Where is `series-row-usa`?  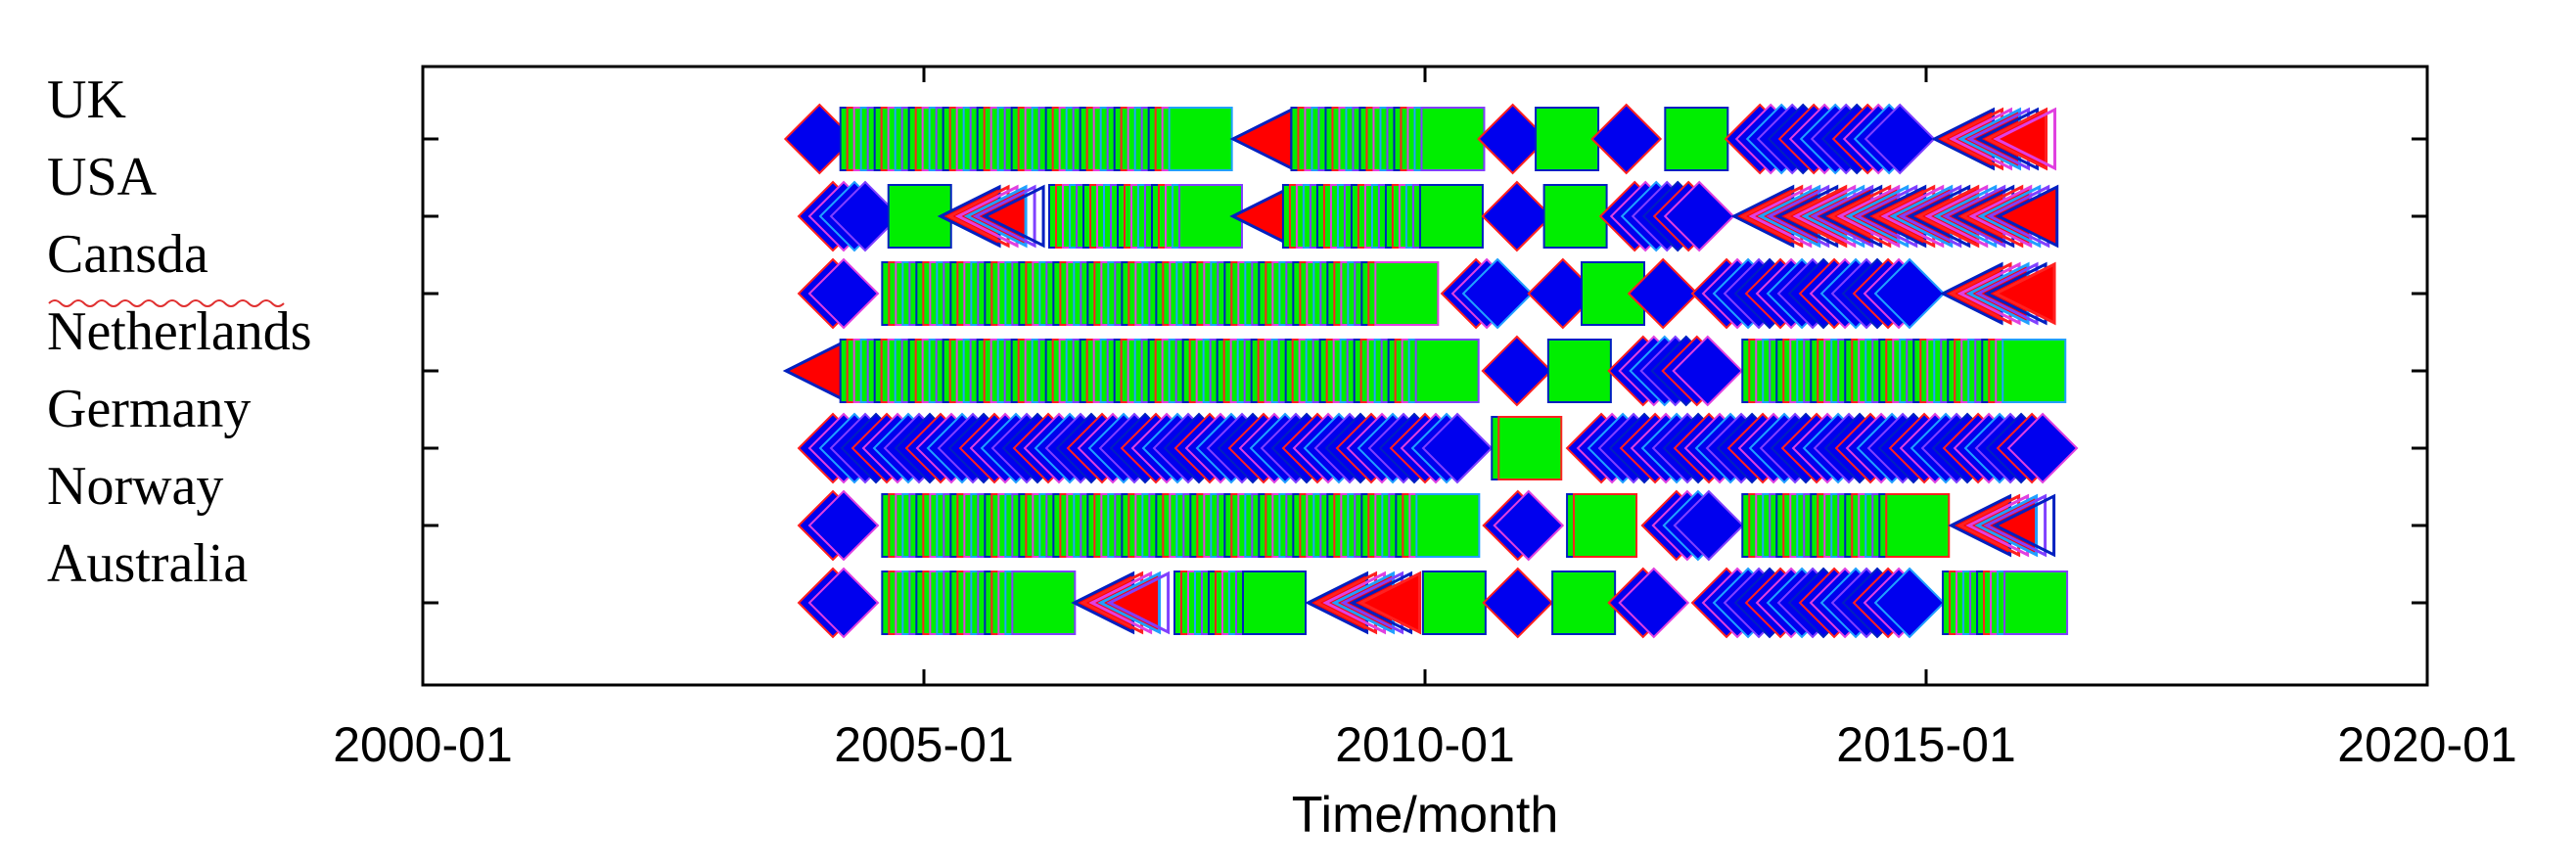
series-row-usa is located at coordinates (1428, 216).